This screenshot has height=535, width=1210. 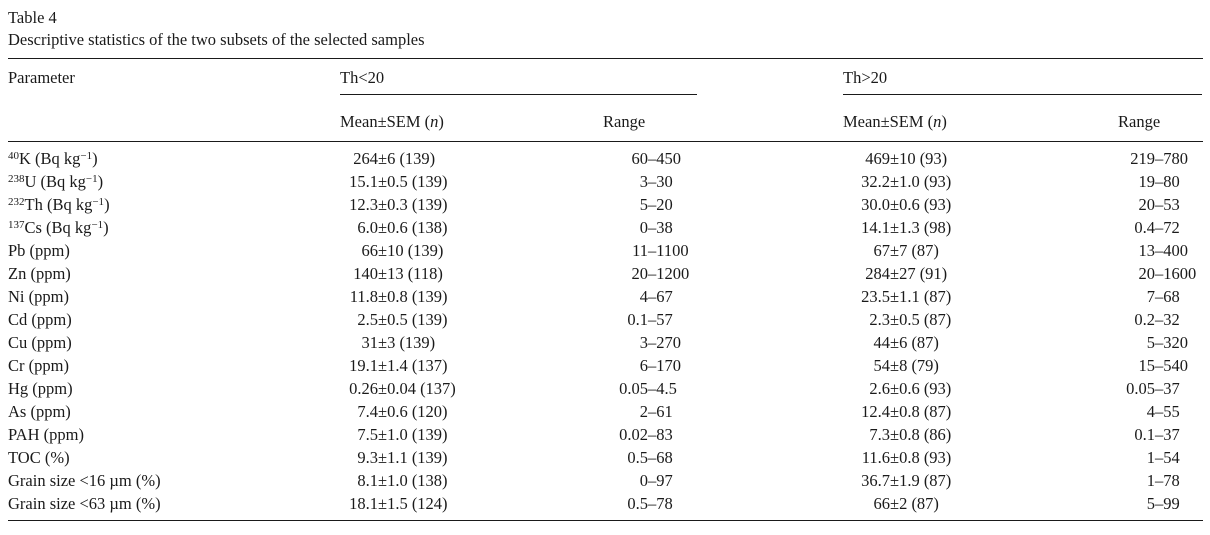 I want to click on mean-sem-th-gt-20-right: 27 (91), so click(x=923, y=273).